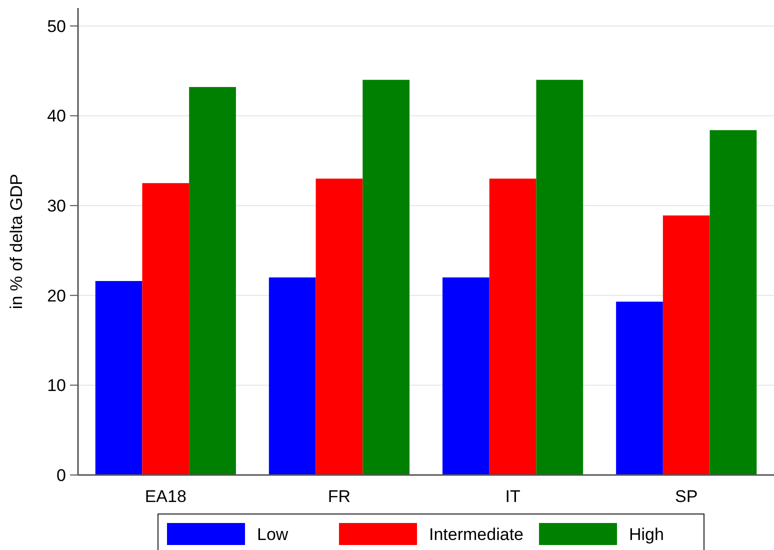  What do you see at coordinates (512, 496) in the screenshot?
I see `x-tick-label: IT` at bounding box center [512, 496].